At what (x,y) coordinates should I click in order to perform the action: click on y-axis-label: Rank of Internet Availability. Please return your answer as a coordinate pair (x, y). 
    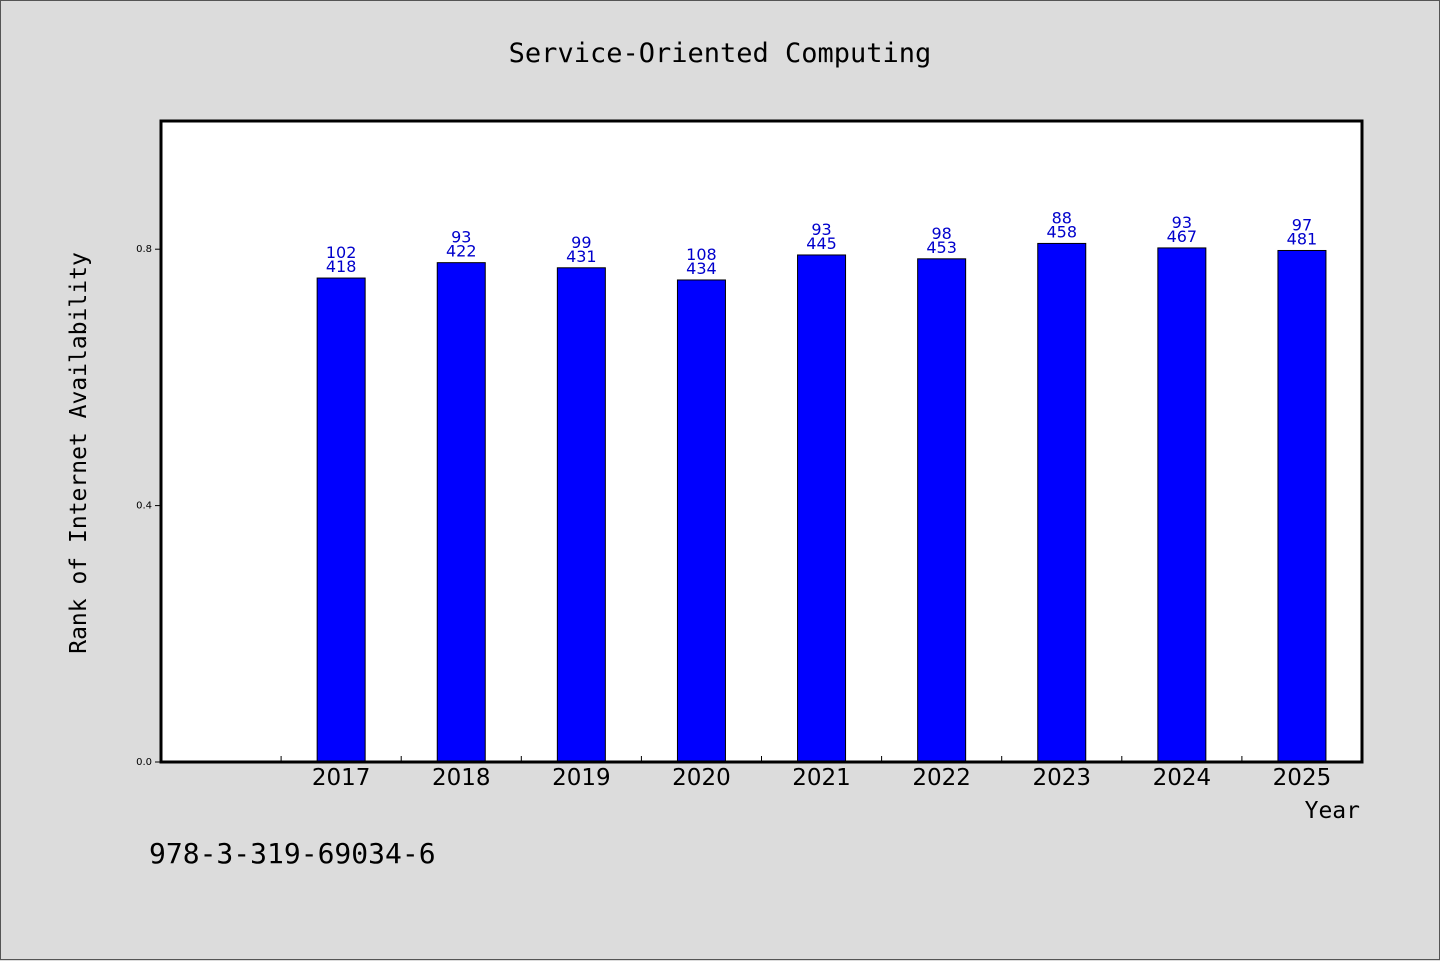
    Looking at the image, I should click on (79, 453).